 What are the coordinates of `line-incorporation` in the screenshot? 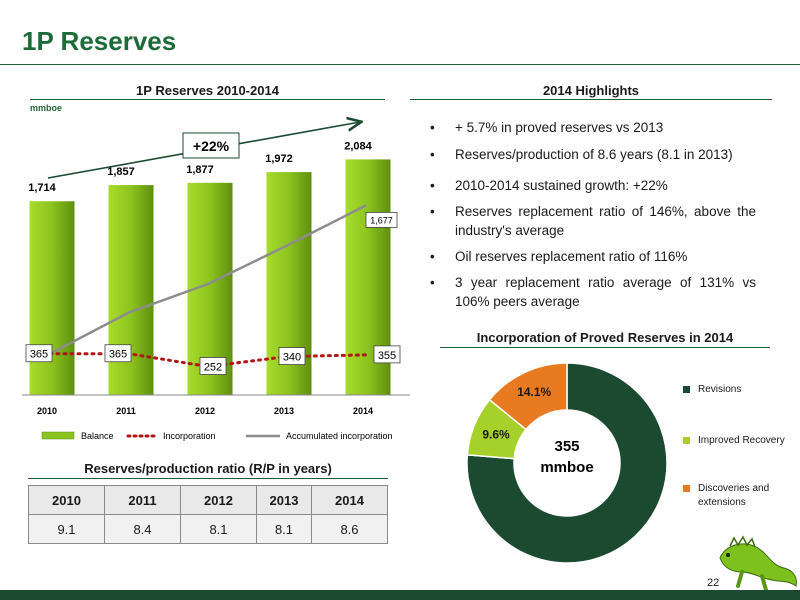 It's located at (208, 360).